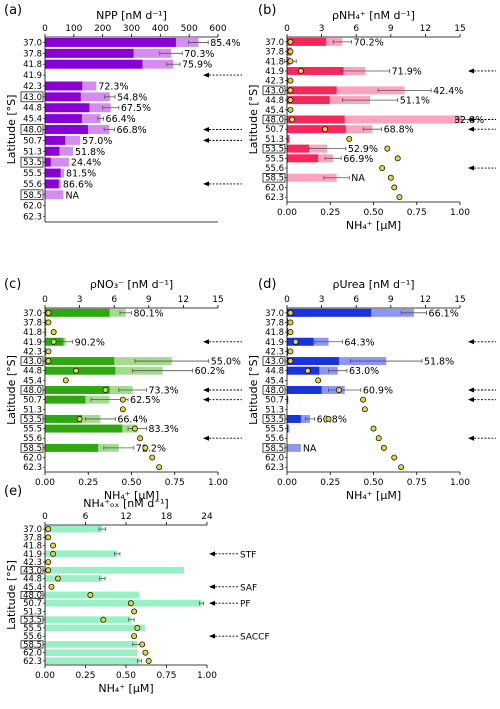 This screenshot has width=500, height=709. What do you see at coordinates (32, 530) in the screenshot?
I see `latitude-label: 37.0` at bounding box center [32, 530].